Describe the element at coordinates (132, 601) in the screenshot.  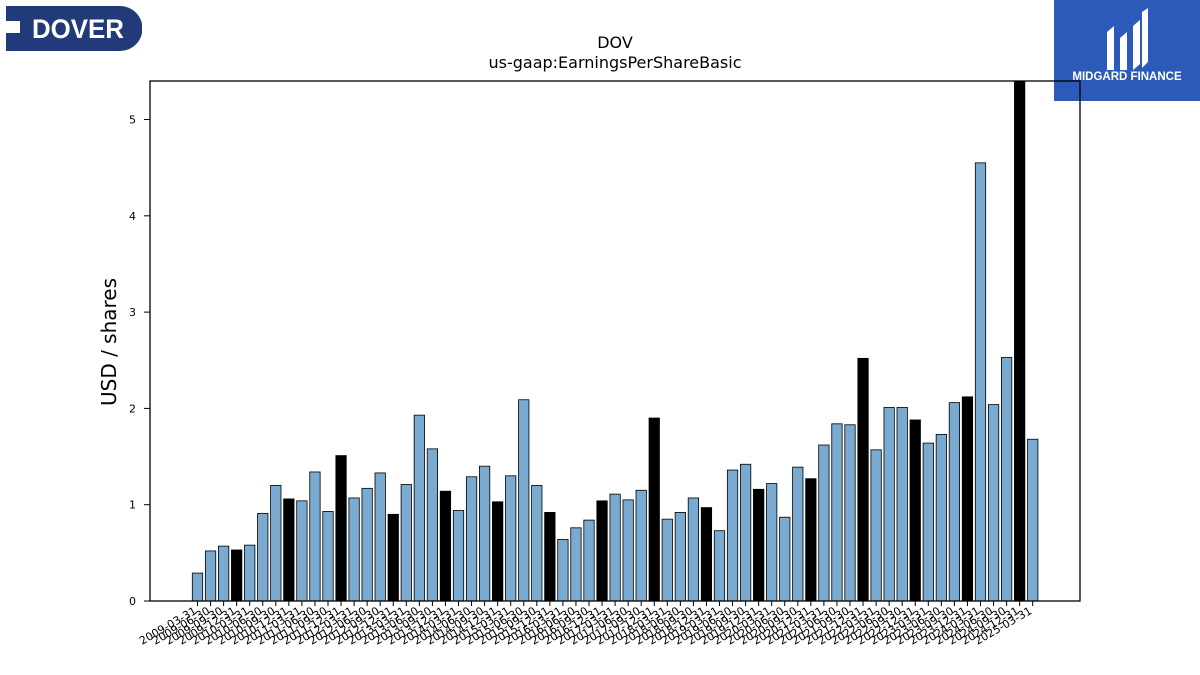
I see `y-tick-label: 0` at that location.